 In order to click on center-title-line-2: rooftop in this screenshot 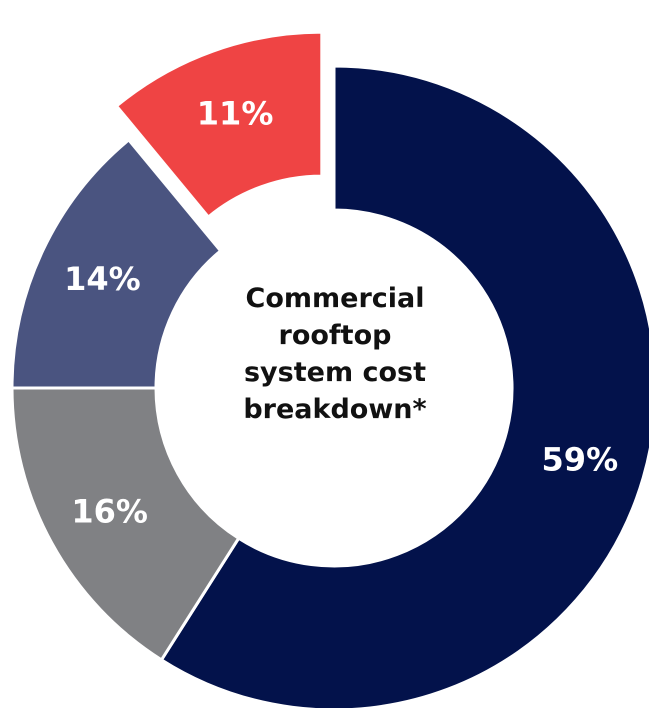, I will do `click(335, 335)`.